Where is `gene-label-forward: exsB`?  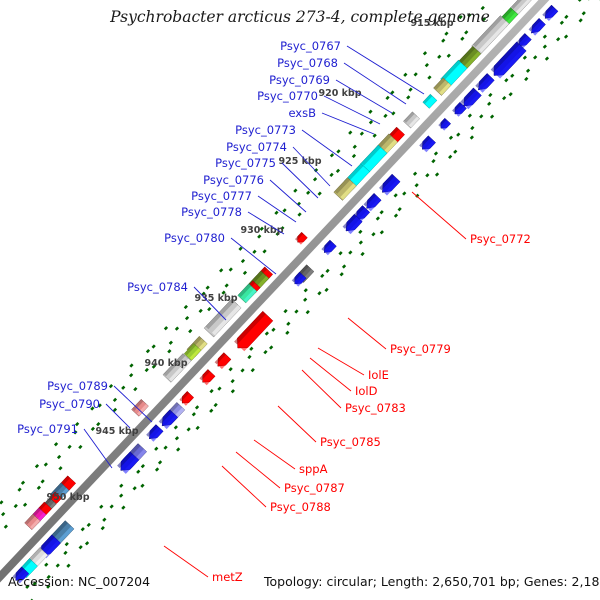 gene-label-forward: exsB is located at coordinates (302, 113).